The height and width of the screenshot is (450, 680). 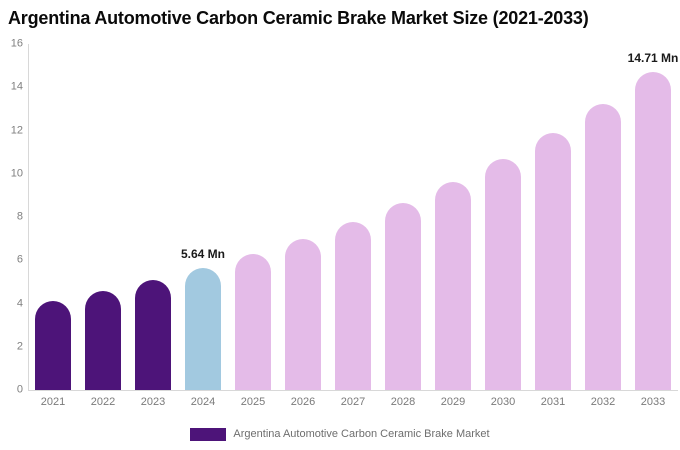 I want to click on y-tick-label: 0, so click(x=19, y=389).